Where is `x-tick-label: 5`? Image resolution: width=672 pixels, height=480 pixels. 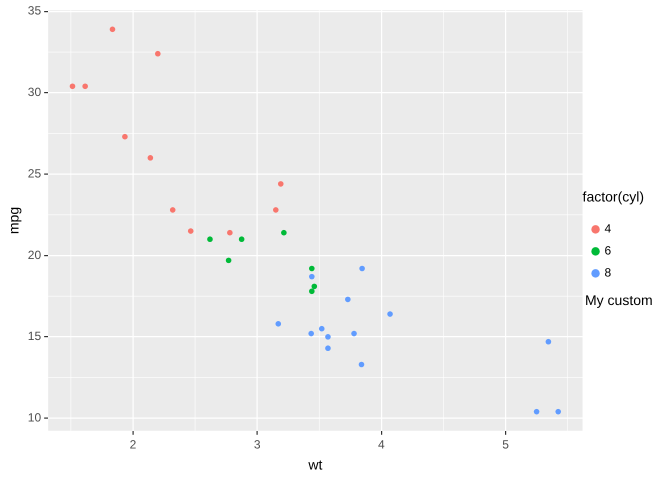 x-tick-label: 5 is located at coordinates (506, 444).